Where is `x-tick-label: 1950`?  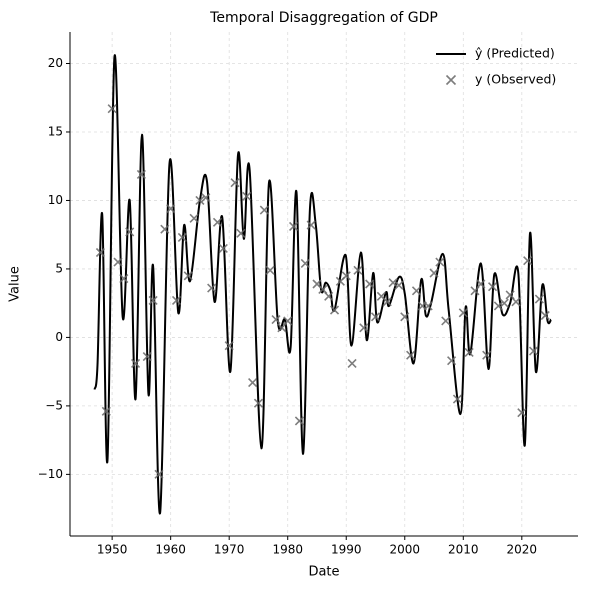 x-tick-label: 1950 is located at coordinates (112, 550).